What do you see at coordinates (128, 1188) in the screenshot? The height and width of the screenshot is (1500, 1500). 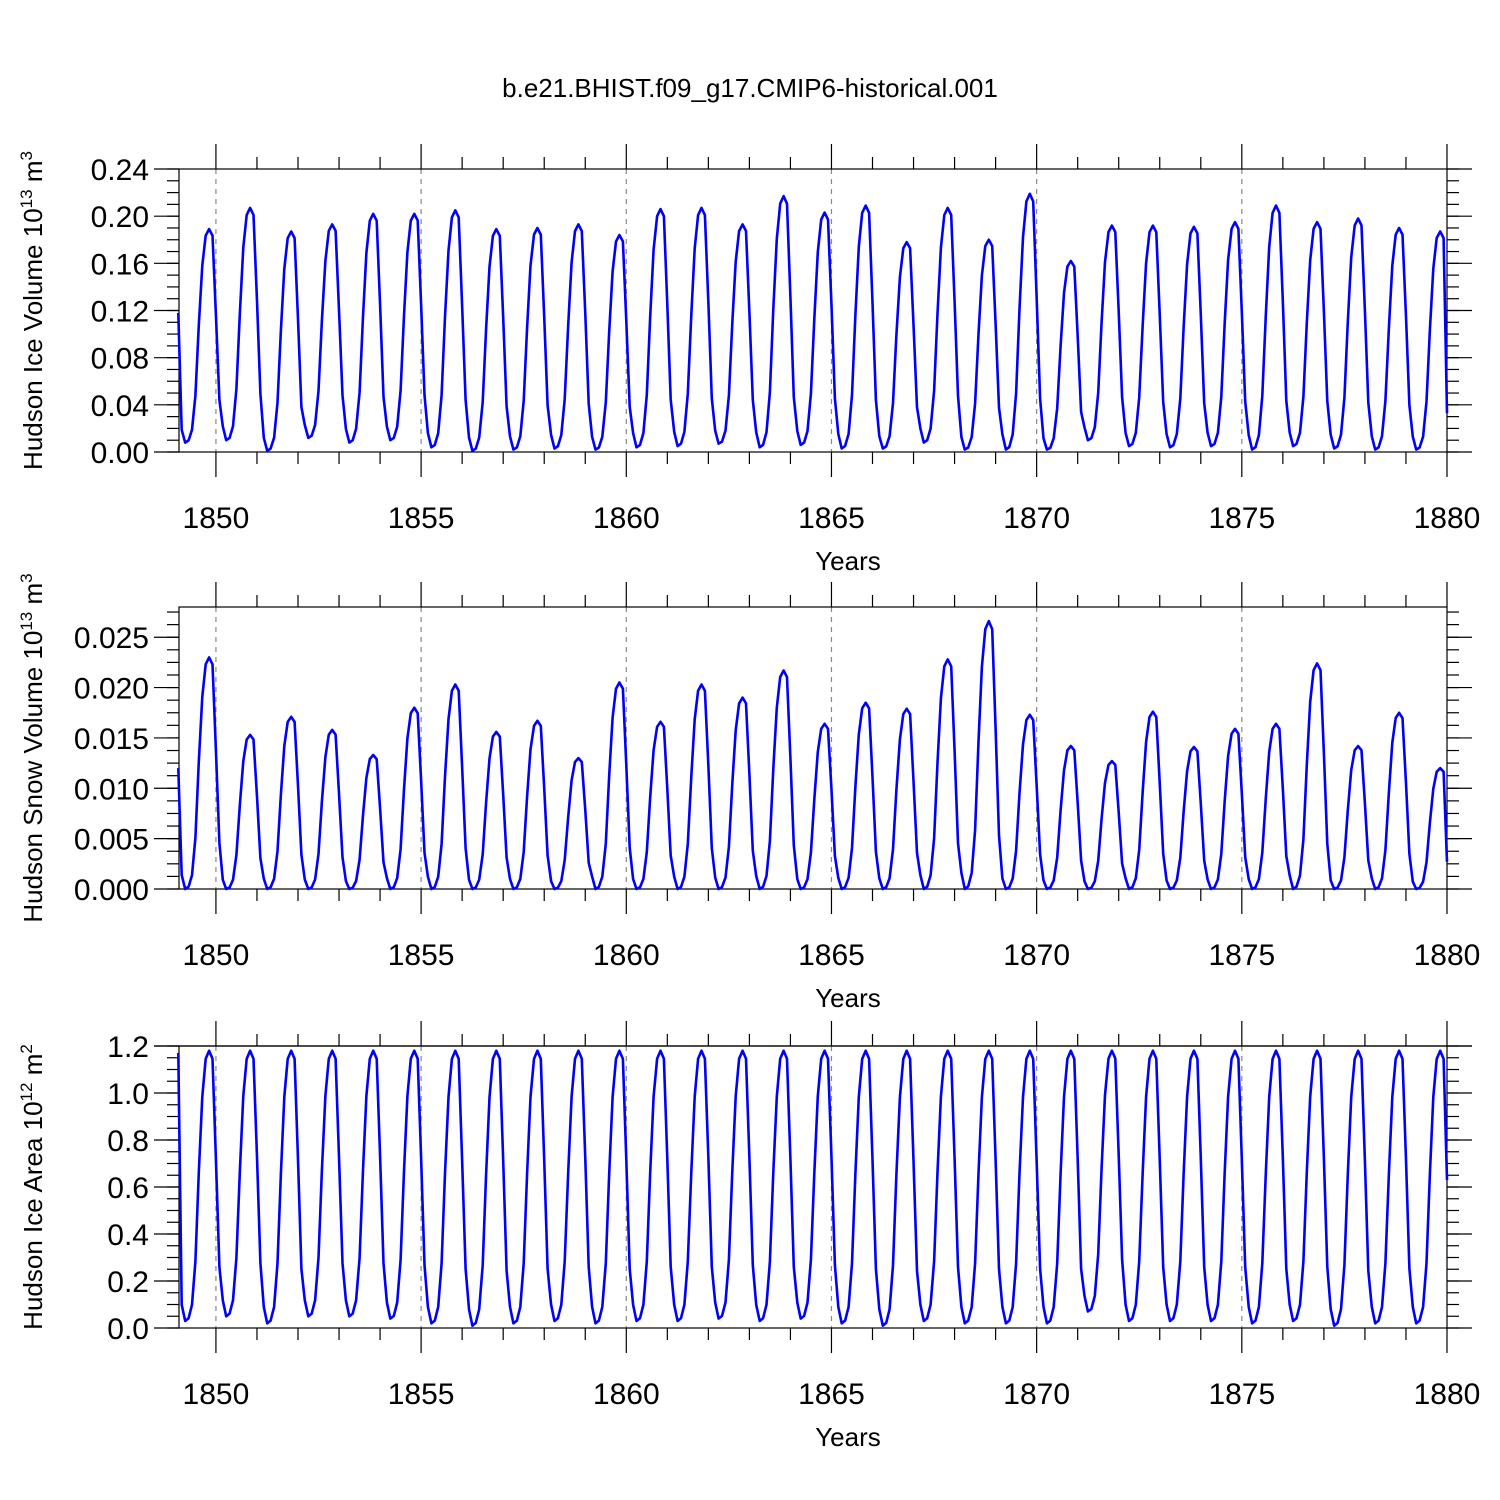 I see `y-tick-label: 0.6` at bounding box center [128, 1188].